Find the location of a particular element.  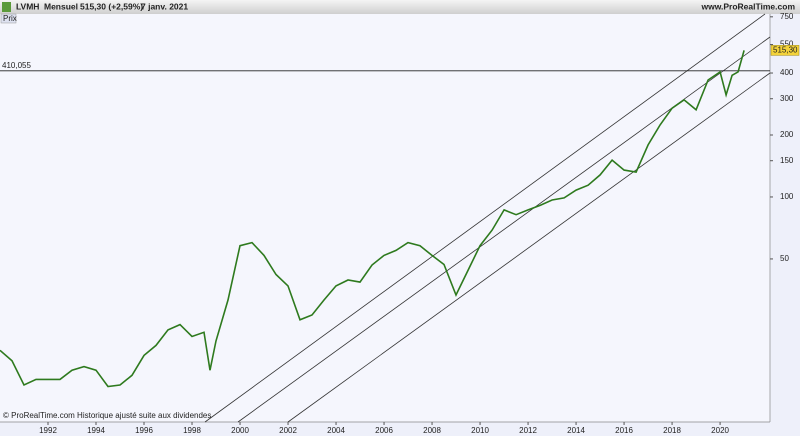

x-tick-label: 1994 is located at coordinates (96, 430).